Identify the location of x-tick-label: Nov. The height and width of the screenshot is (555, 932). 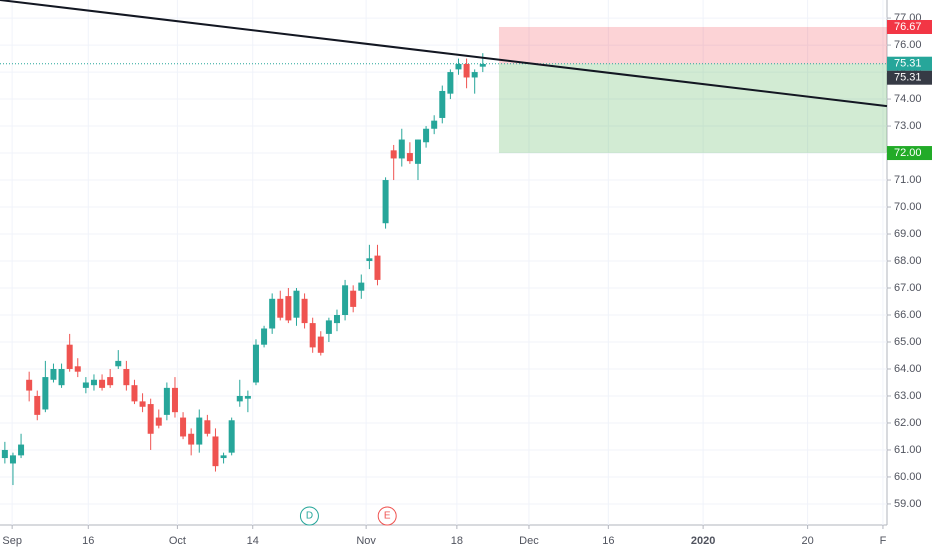
(366, 541).